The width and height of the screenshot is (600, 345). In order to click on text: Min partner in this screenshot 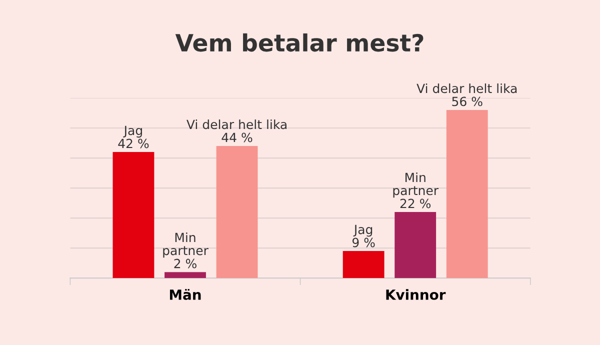, I will do `click(185, 245)`.